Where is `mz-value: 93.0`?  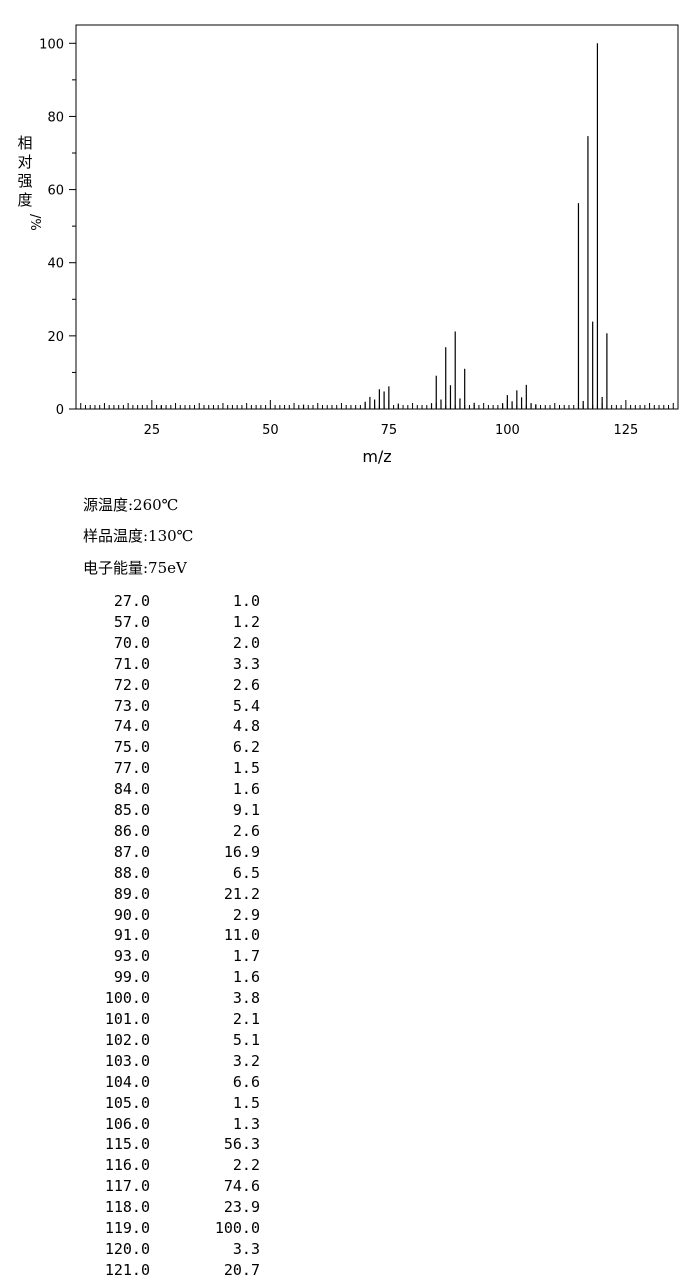 mz-value: 93.0 is located at coordinates (131, 956).